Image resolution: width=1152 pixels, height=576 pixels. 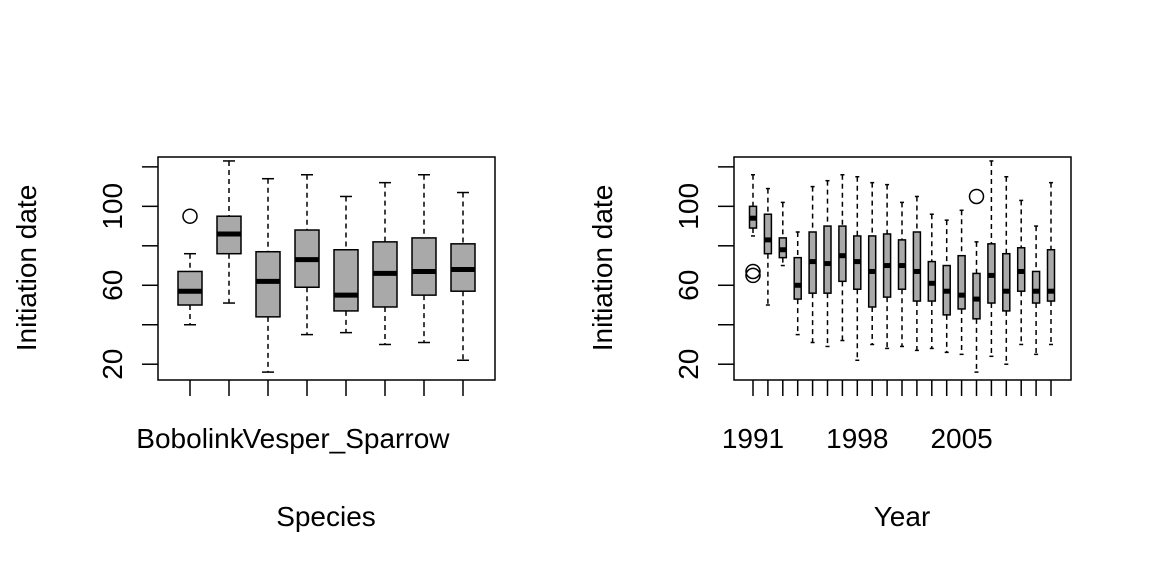 What do you see at coordinates (753, 438) in the screenshot?
I see `x-tick-label: 1991` at bounding box center [753, 438].